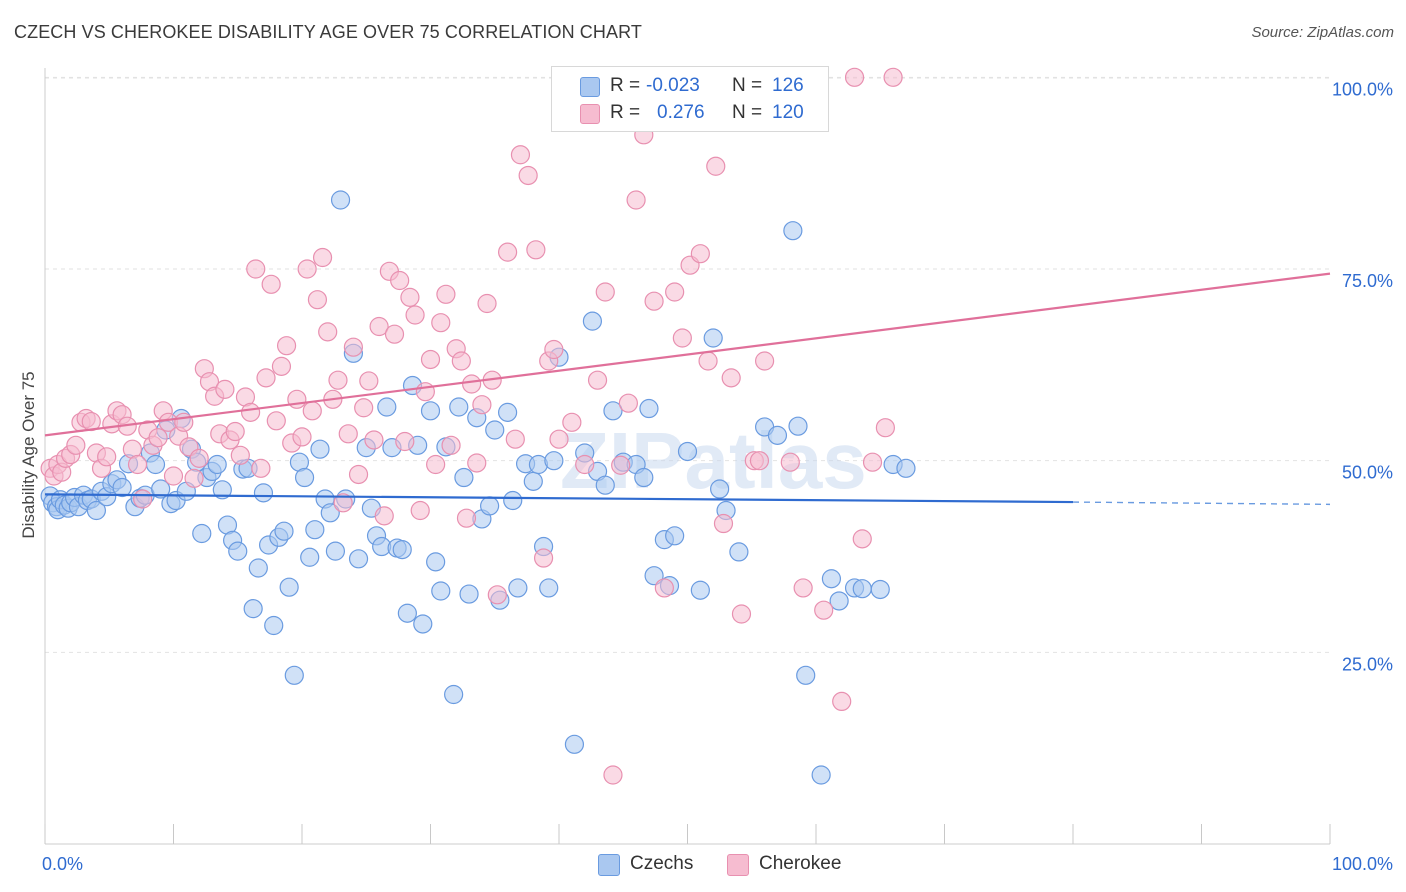 Image resolution: width=1406 pixels, height=892 pixels. I want to click on y-tick-label: 75.0%, so click(1367, 281).